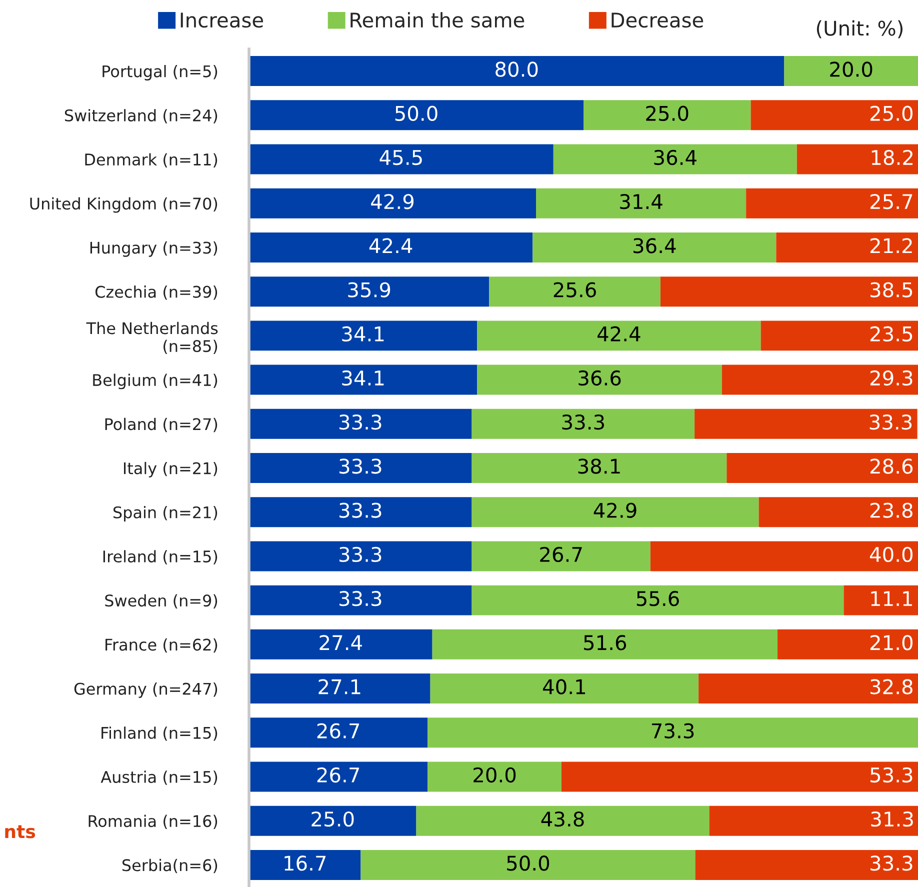  What do you see at coordinates (141, 116) in the screenshot?
I see `y-tick-label: Switzerland (n=24)` at bounding box center [141, 116].